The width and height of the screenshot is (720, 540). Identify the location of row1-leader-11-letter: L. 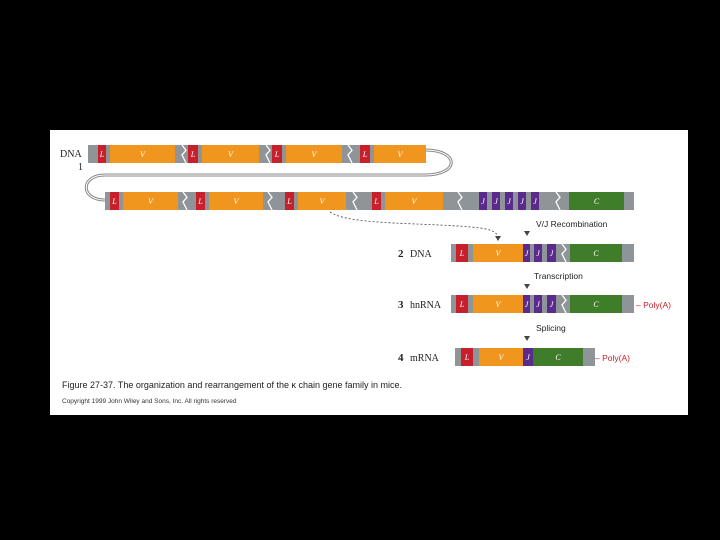
(277, 154).